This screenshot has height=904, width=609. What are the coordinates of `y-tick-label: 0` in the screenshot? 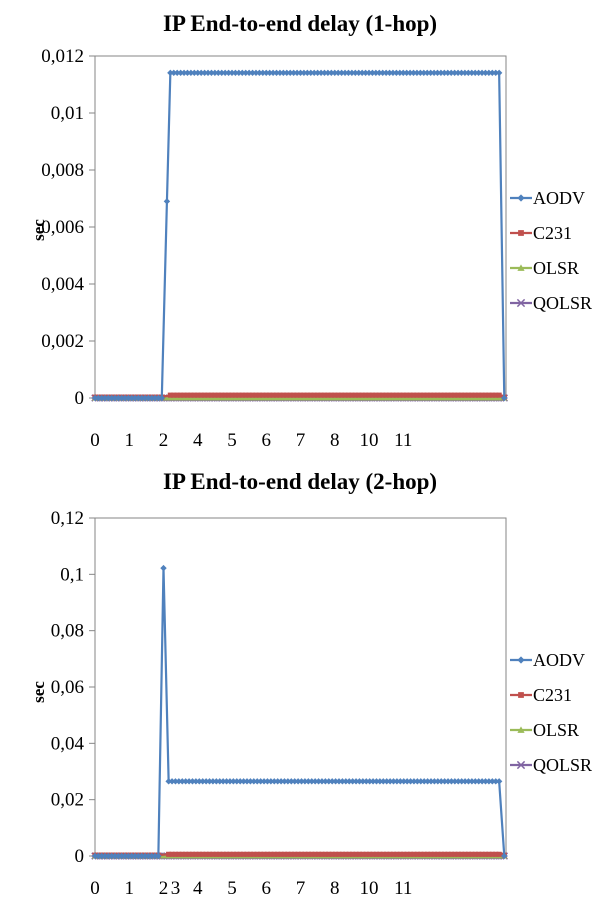 It's located at (80, 856).